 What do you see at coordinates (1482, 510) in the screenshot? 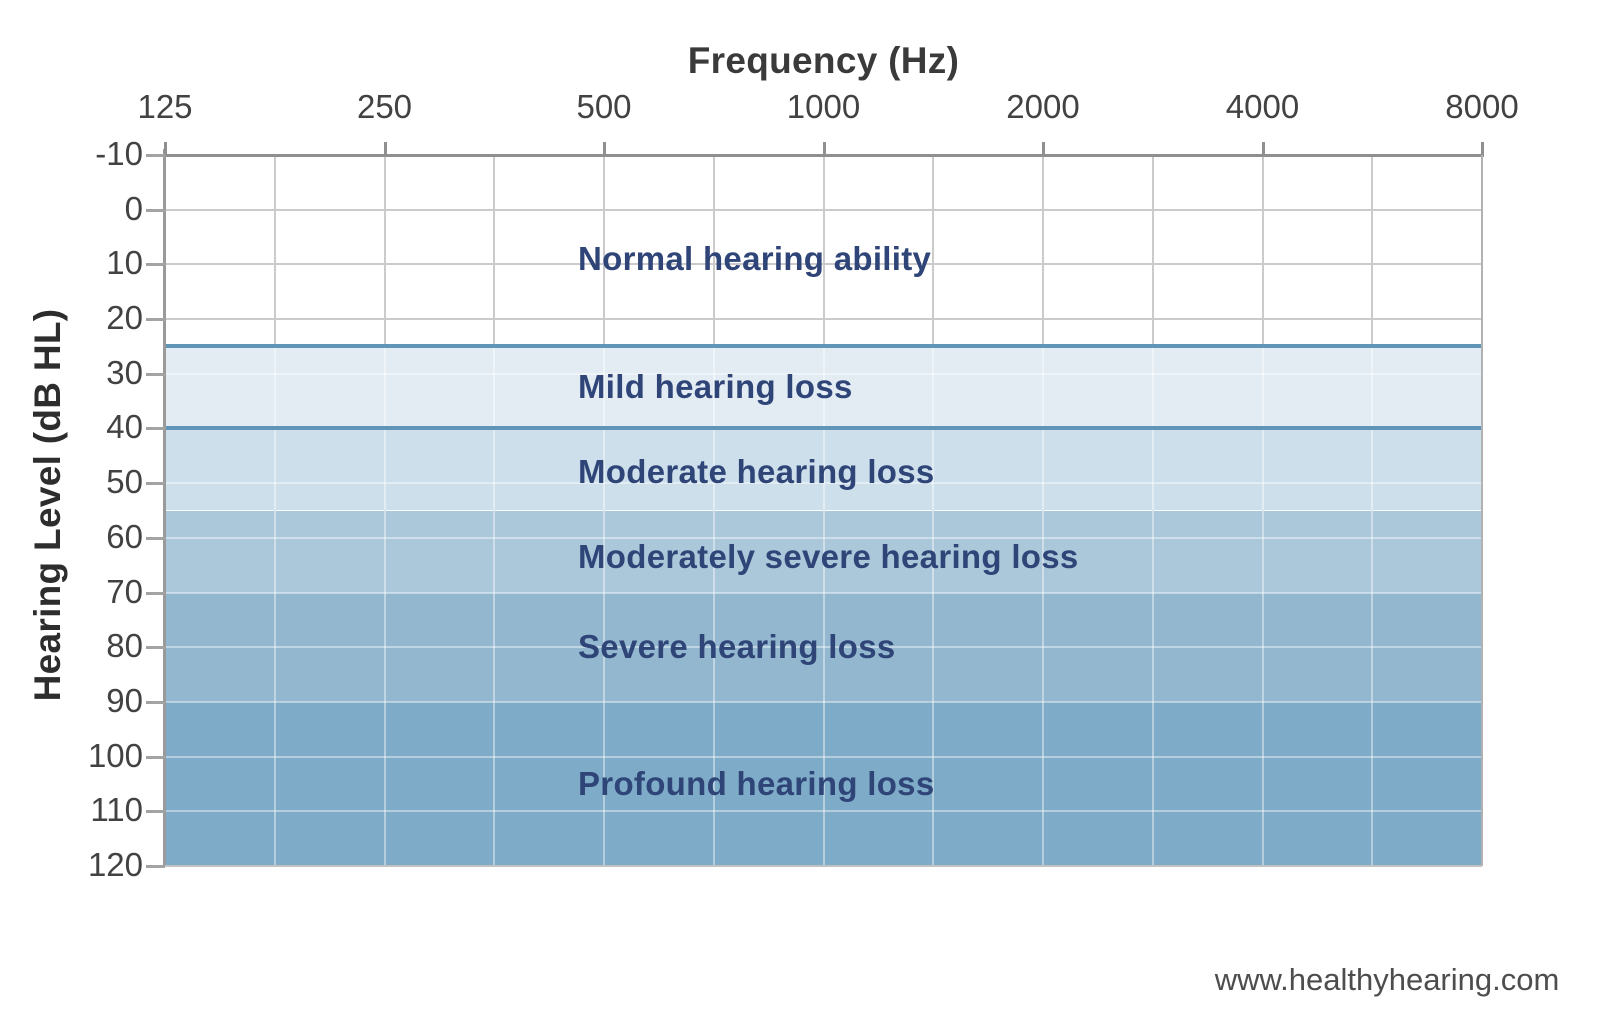
I see `plot-right-border` at bounding box center [1482, 510].